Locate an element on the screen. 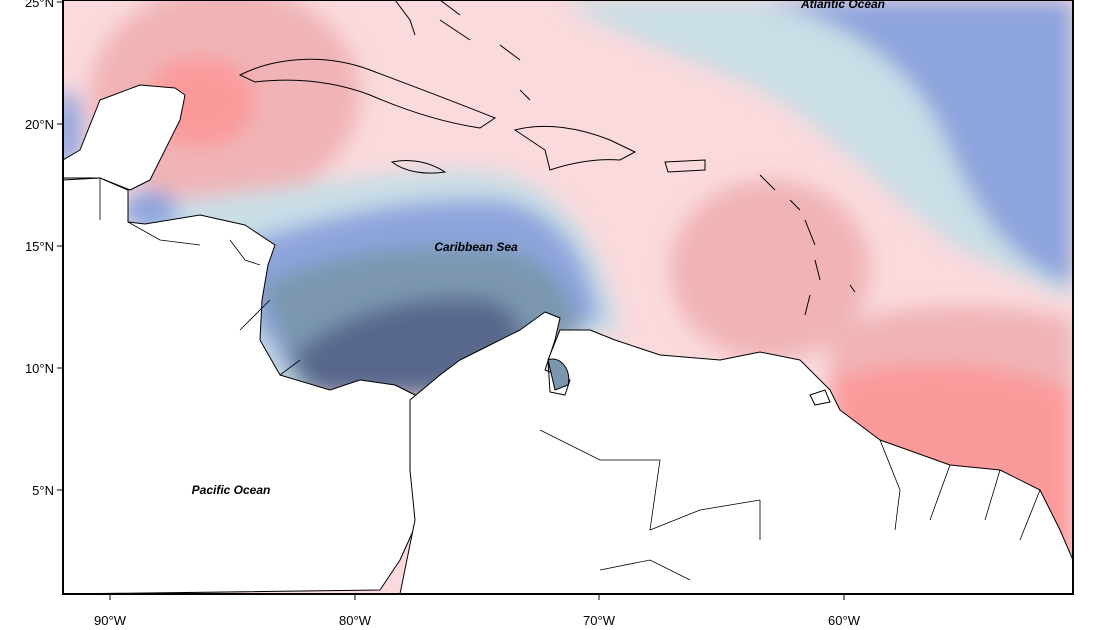  field-blue-honduras is located at coordinates (150, 210).